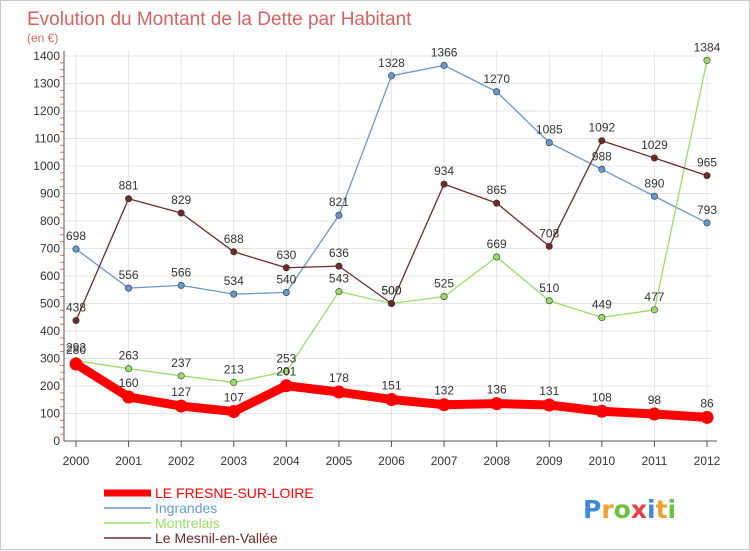  I want to click on legend-label: Montrelais, so click(187, 523).